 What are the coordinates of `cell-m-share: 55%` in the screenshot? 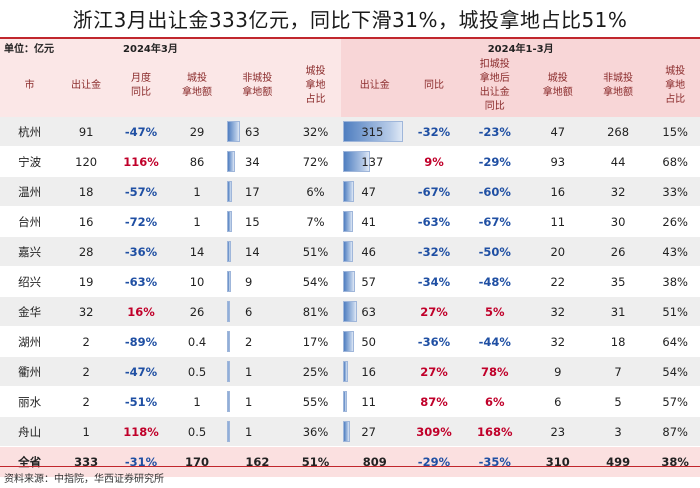 It's located at (315, 401).